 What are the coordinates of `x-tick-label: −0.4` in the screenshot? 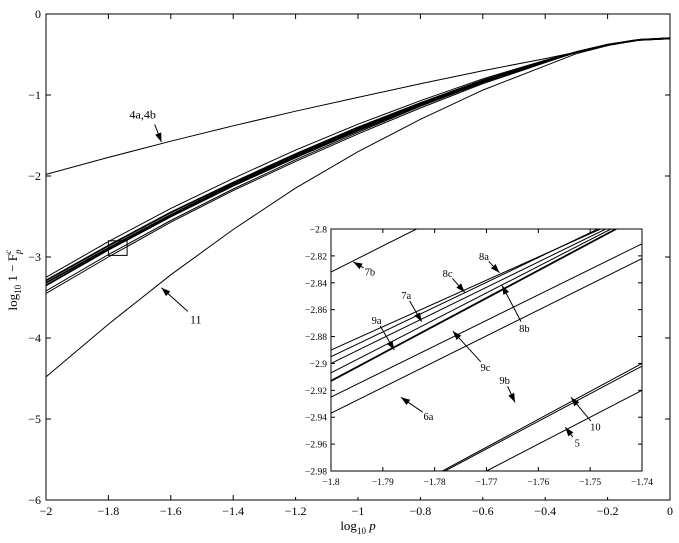 It's located at (545, 511).